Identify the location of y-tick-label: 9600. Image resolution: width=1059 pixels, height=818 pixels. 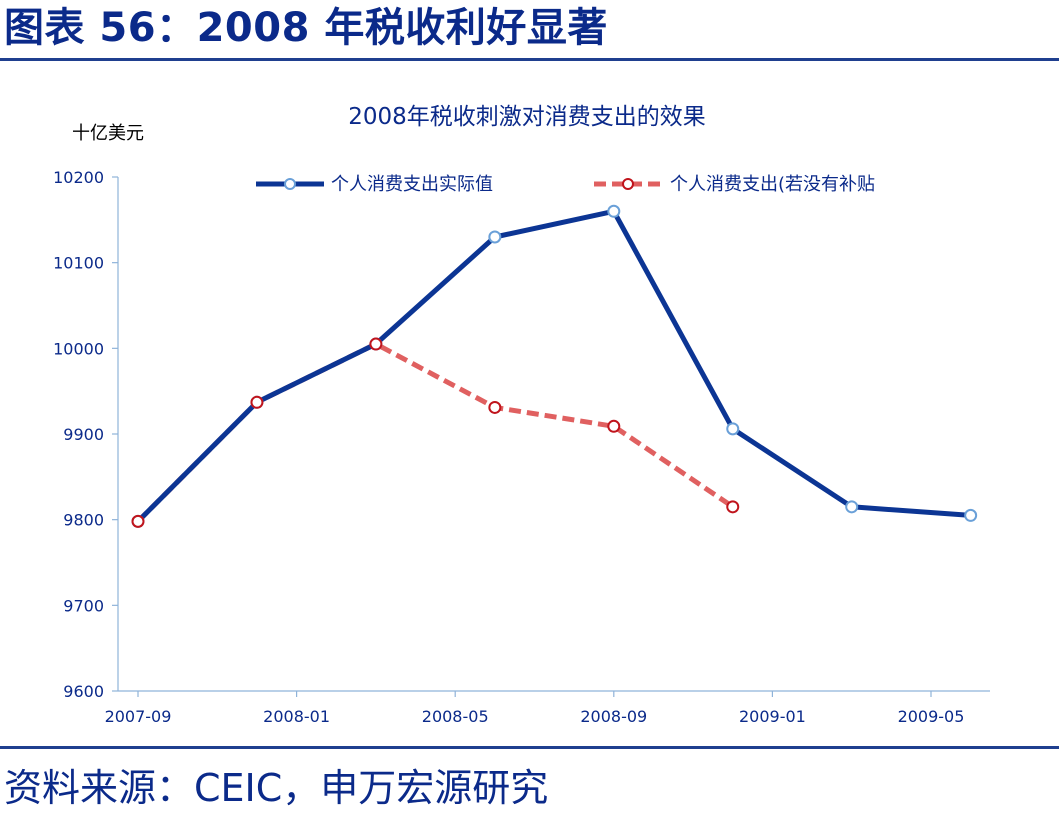
(83, 691).